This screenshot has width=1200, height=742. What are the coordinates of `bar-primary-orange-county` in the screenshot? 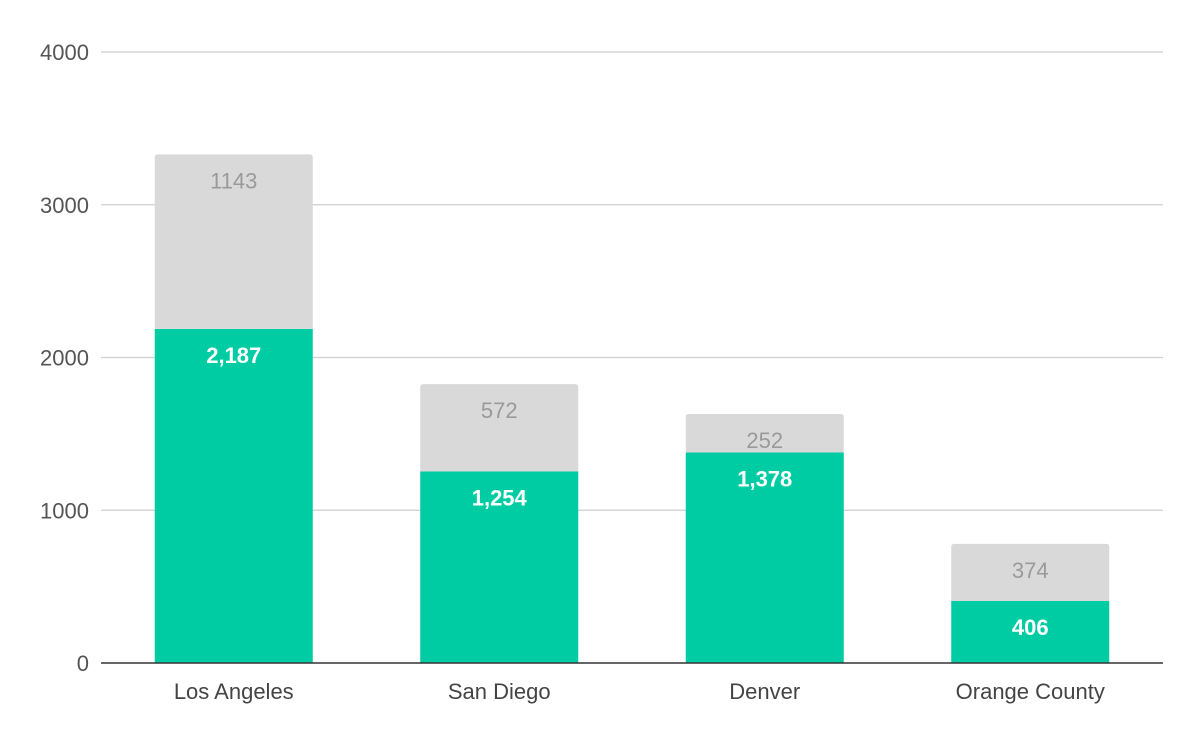 It's located at (1030, 631).